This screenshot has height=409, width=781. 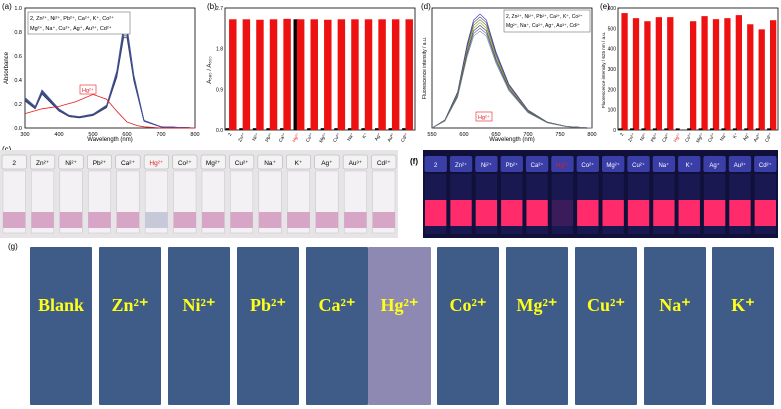 I want to click on chart-e-xlabel: Ag⁺, so click(x=746, y=137).